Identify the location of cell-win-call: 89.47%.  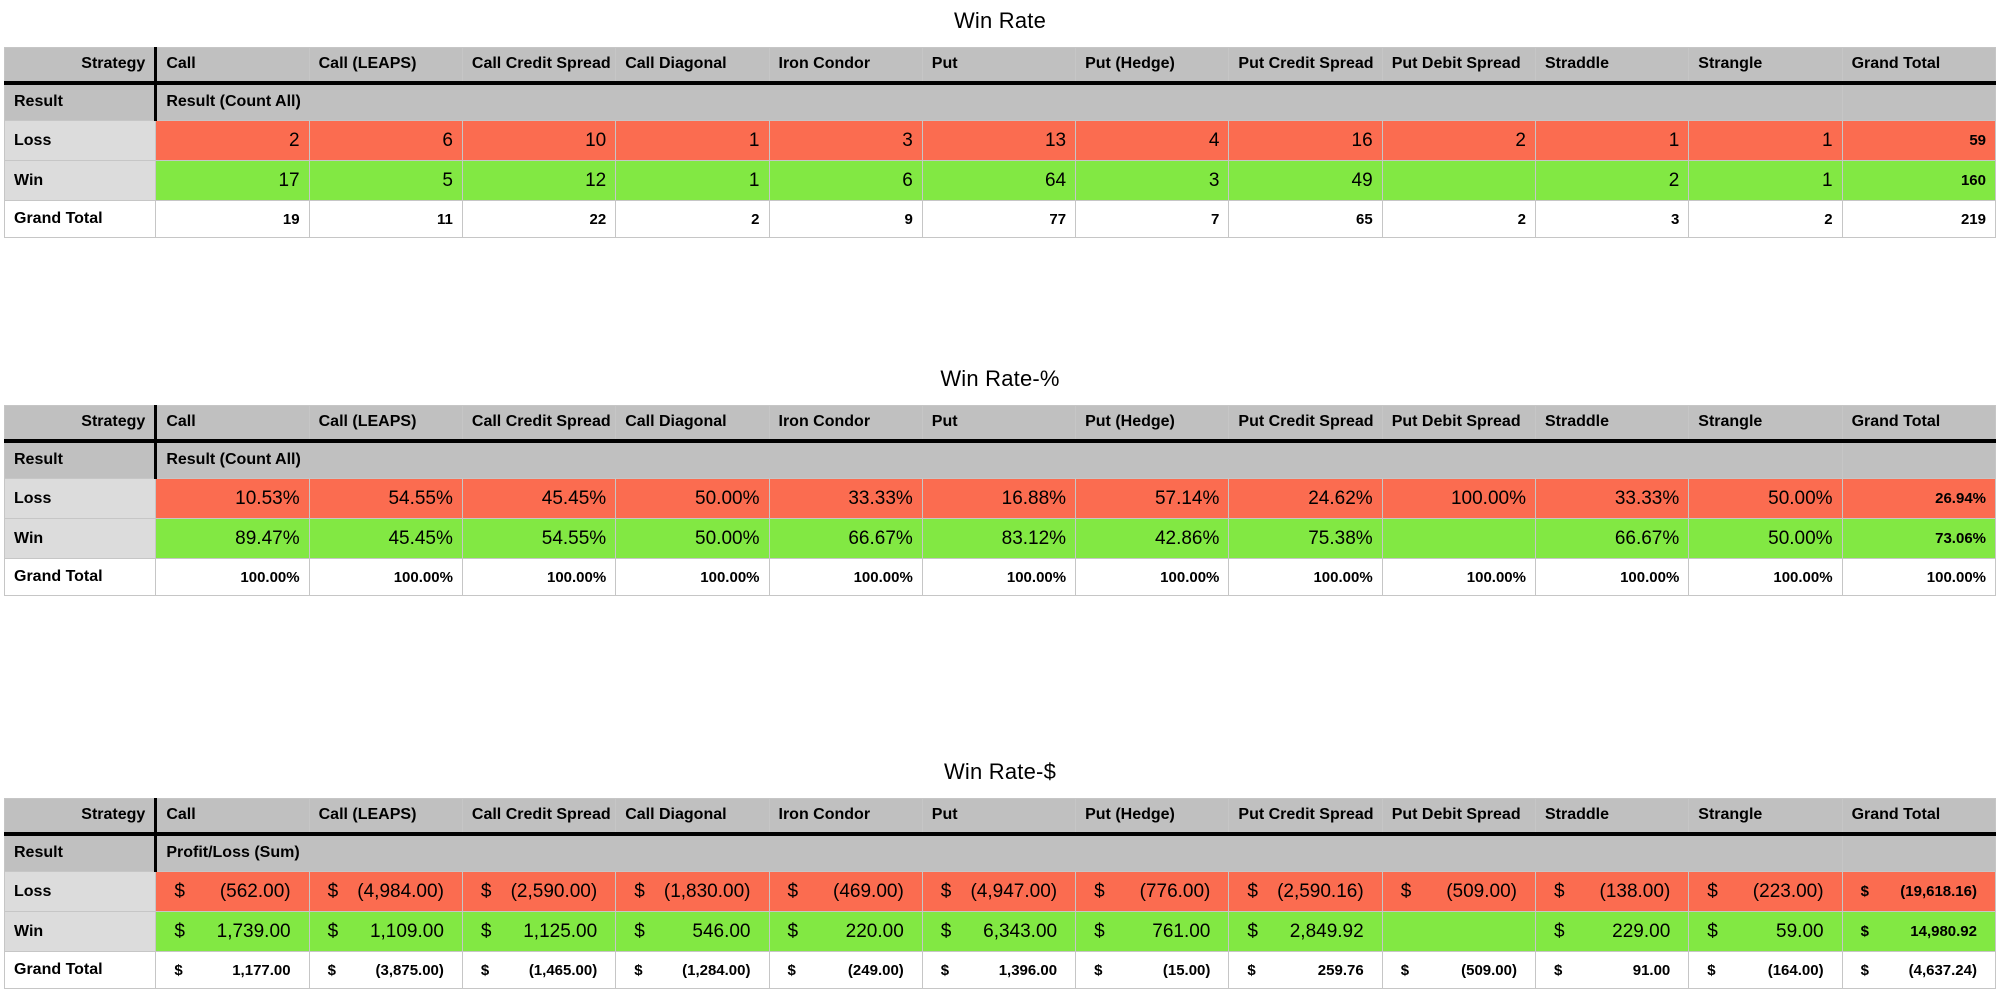
(232, 538).